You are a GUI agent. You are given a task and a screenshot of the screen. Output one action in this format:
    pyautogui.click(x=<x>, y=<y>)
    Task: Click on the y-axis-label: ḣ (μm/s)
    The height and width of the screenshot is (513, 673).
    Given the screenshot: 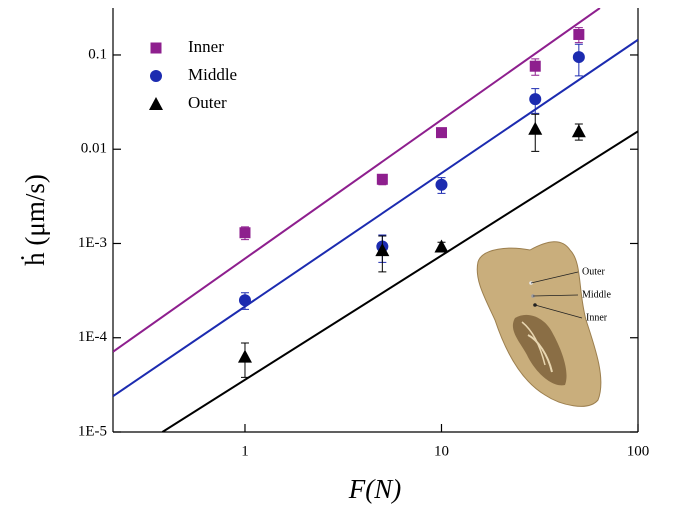 What is the action you would take?
    pyautogui.click(x=35, y=220)
    